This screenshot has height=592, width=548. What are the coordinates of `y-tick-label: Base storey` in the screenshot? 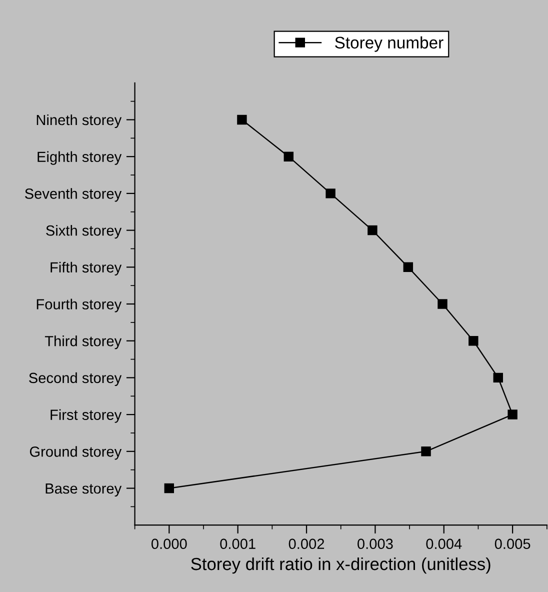 It's located at (84, 490).